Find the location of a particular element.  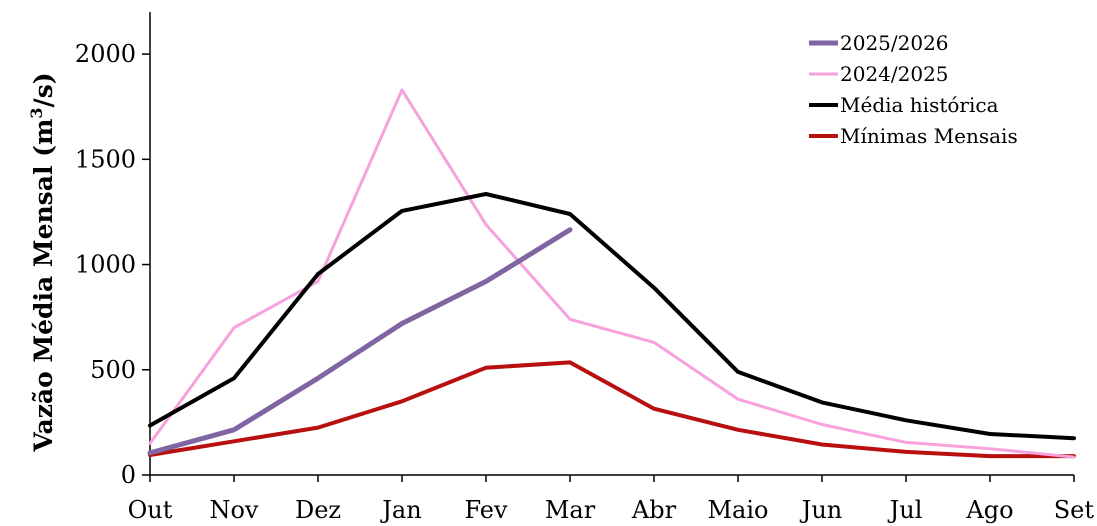

x-tick-label: Out is located at coordinates (150, 510).